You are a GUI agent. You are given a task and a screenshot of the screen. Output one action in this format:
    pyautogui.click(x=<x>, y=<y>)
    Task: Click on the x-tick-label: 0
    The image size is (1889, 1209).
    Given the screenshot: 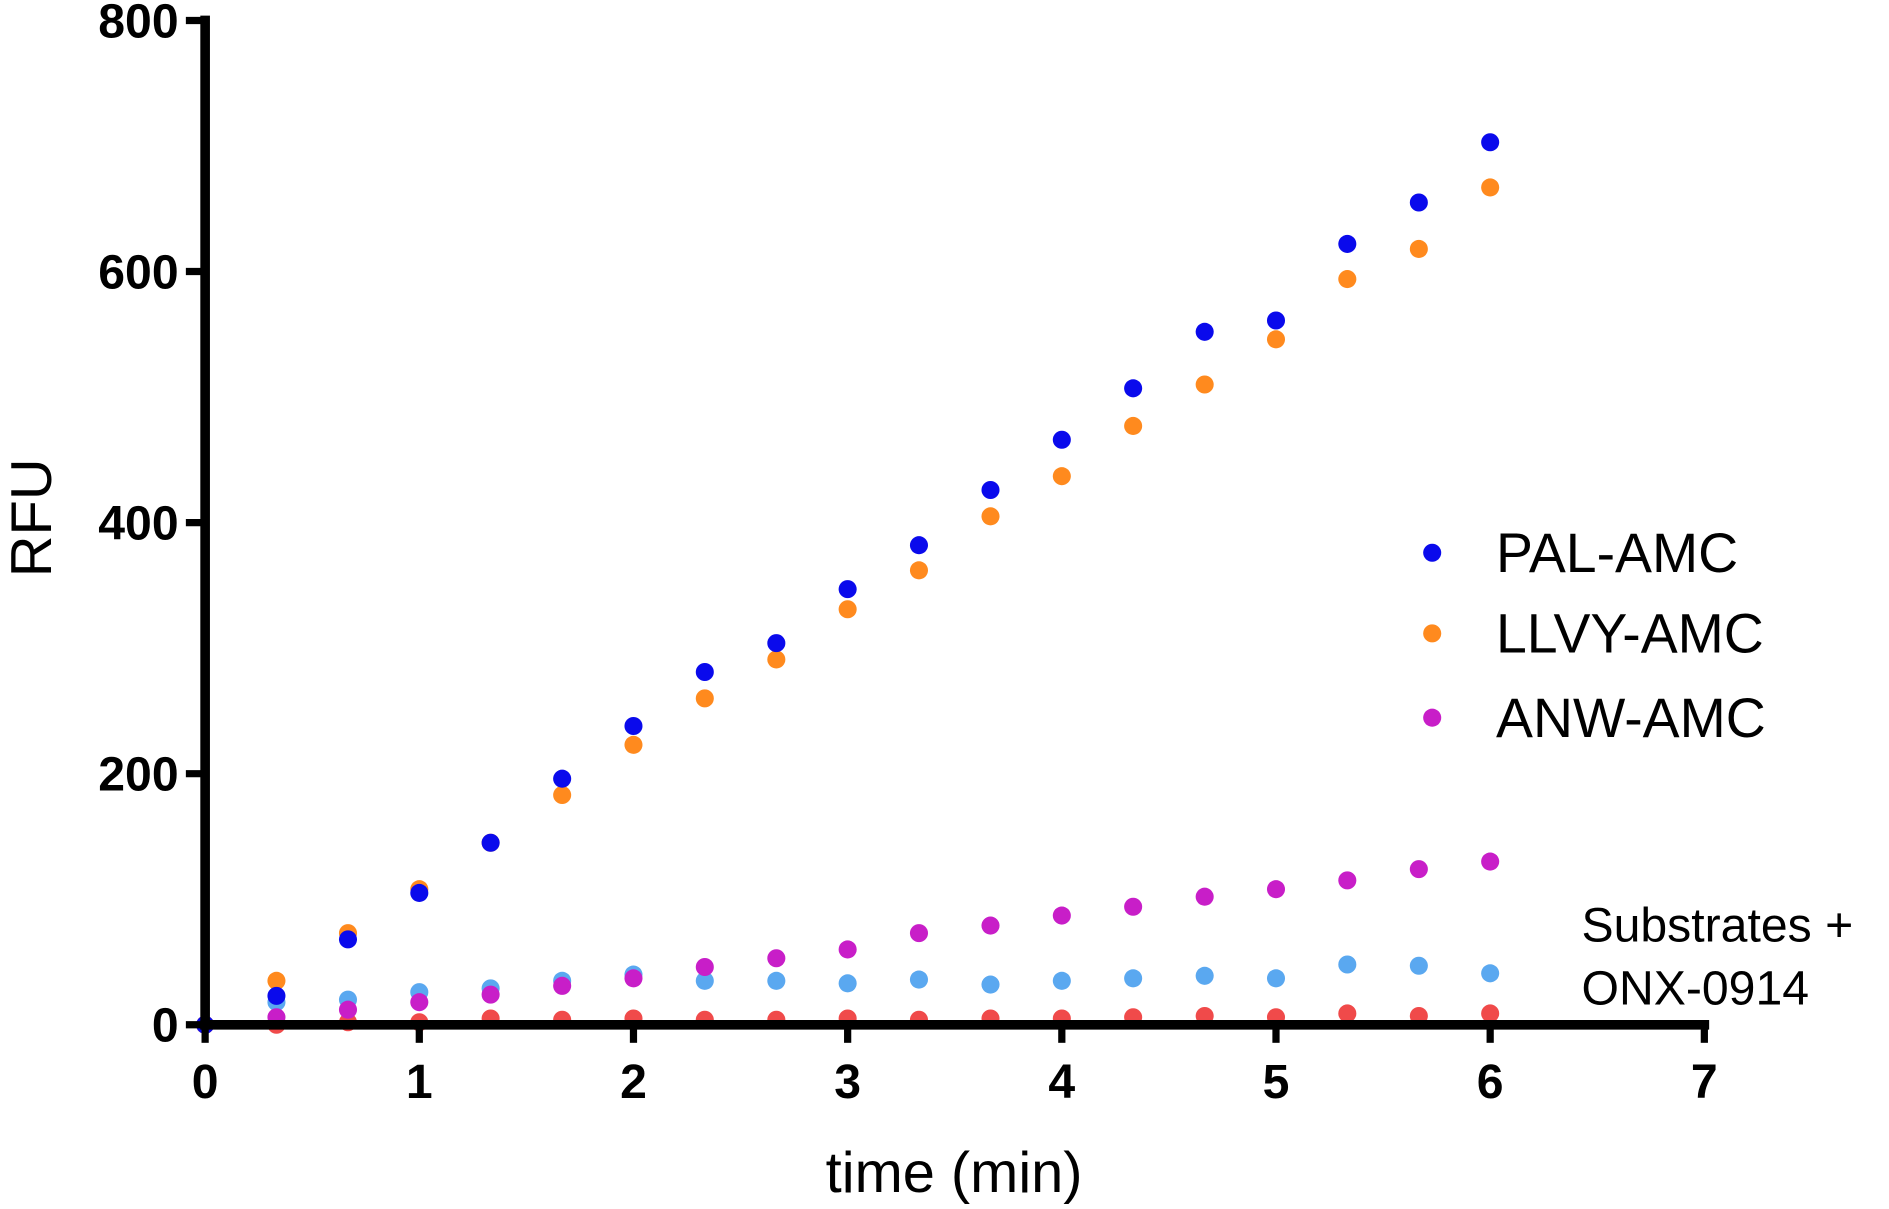 What is the action you would take?
    pyautogui.click(x=205, y=1082)
    